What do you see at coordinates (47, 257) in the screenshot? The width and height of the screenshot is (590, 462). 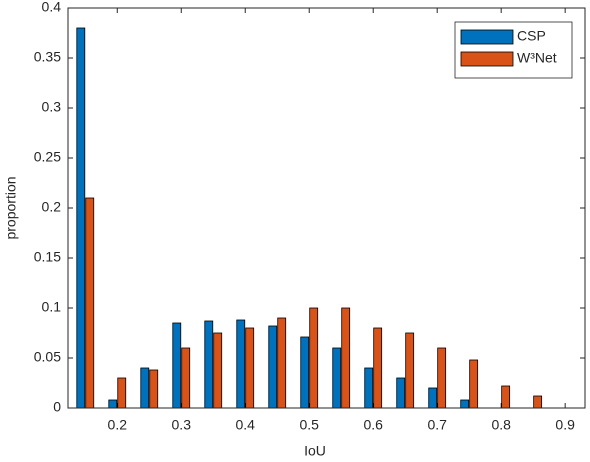 I see `y-tick-label: 0.15` at bounding box center [47, 257].